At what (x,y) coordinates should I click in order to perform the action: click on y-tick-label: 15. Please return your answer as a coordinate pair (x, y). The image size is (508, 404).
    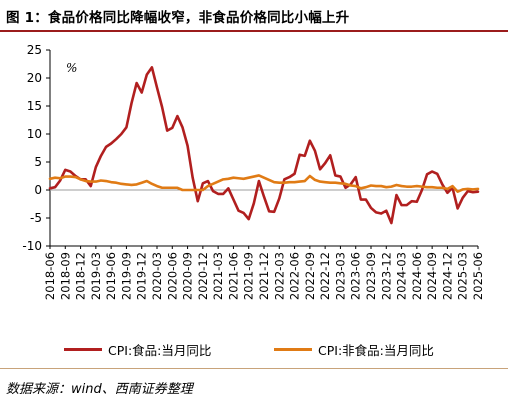
    Looking at the image, I should click on (34, 106).